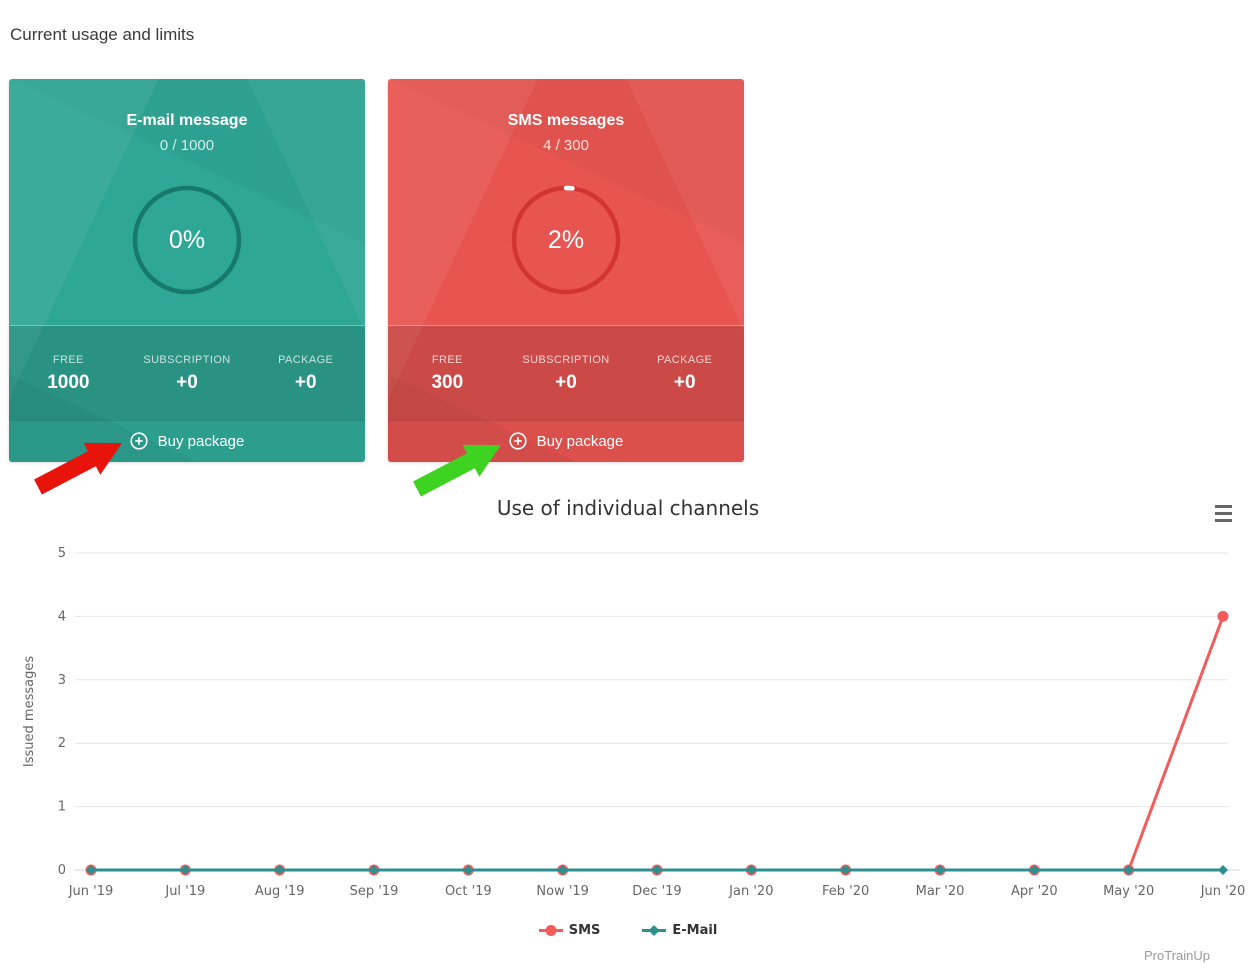 This screenshot has width=1256, height=980. I want to click on legend-item-email: E-Mail, so click(679, 930).